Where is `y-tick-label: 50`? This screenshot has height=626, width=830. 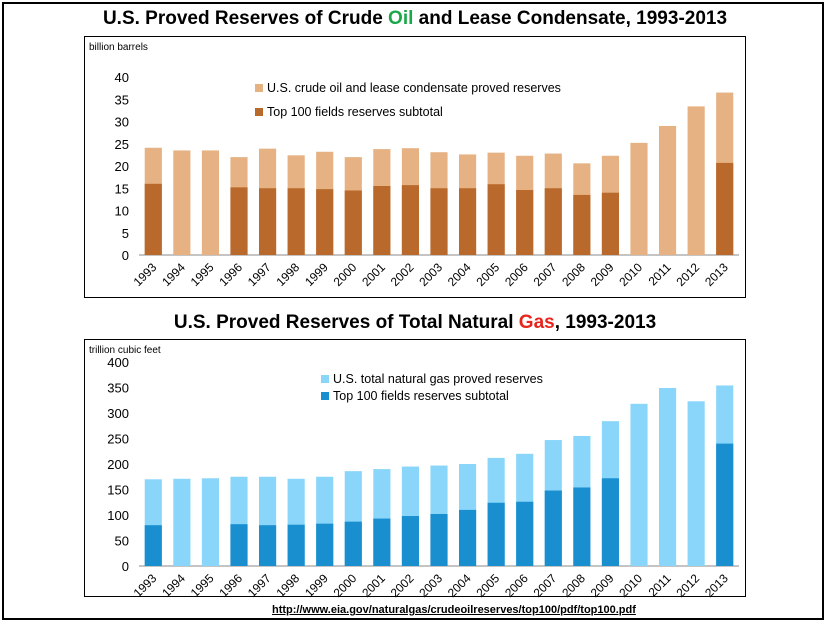 y-tick-label: 50 is located at coordinates (122, 541).